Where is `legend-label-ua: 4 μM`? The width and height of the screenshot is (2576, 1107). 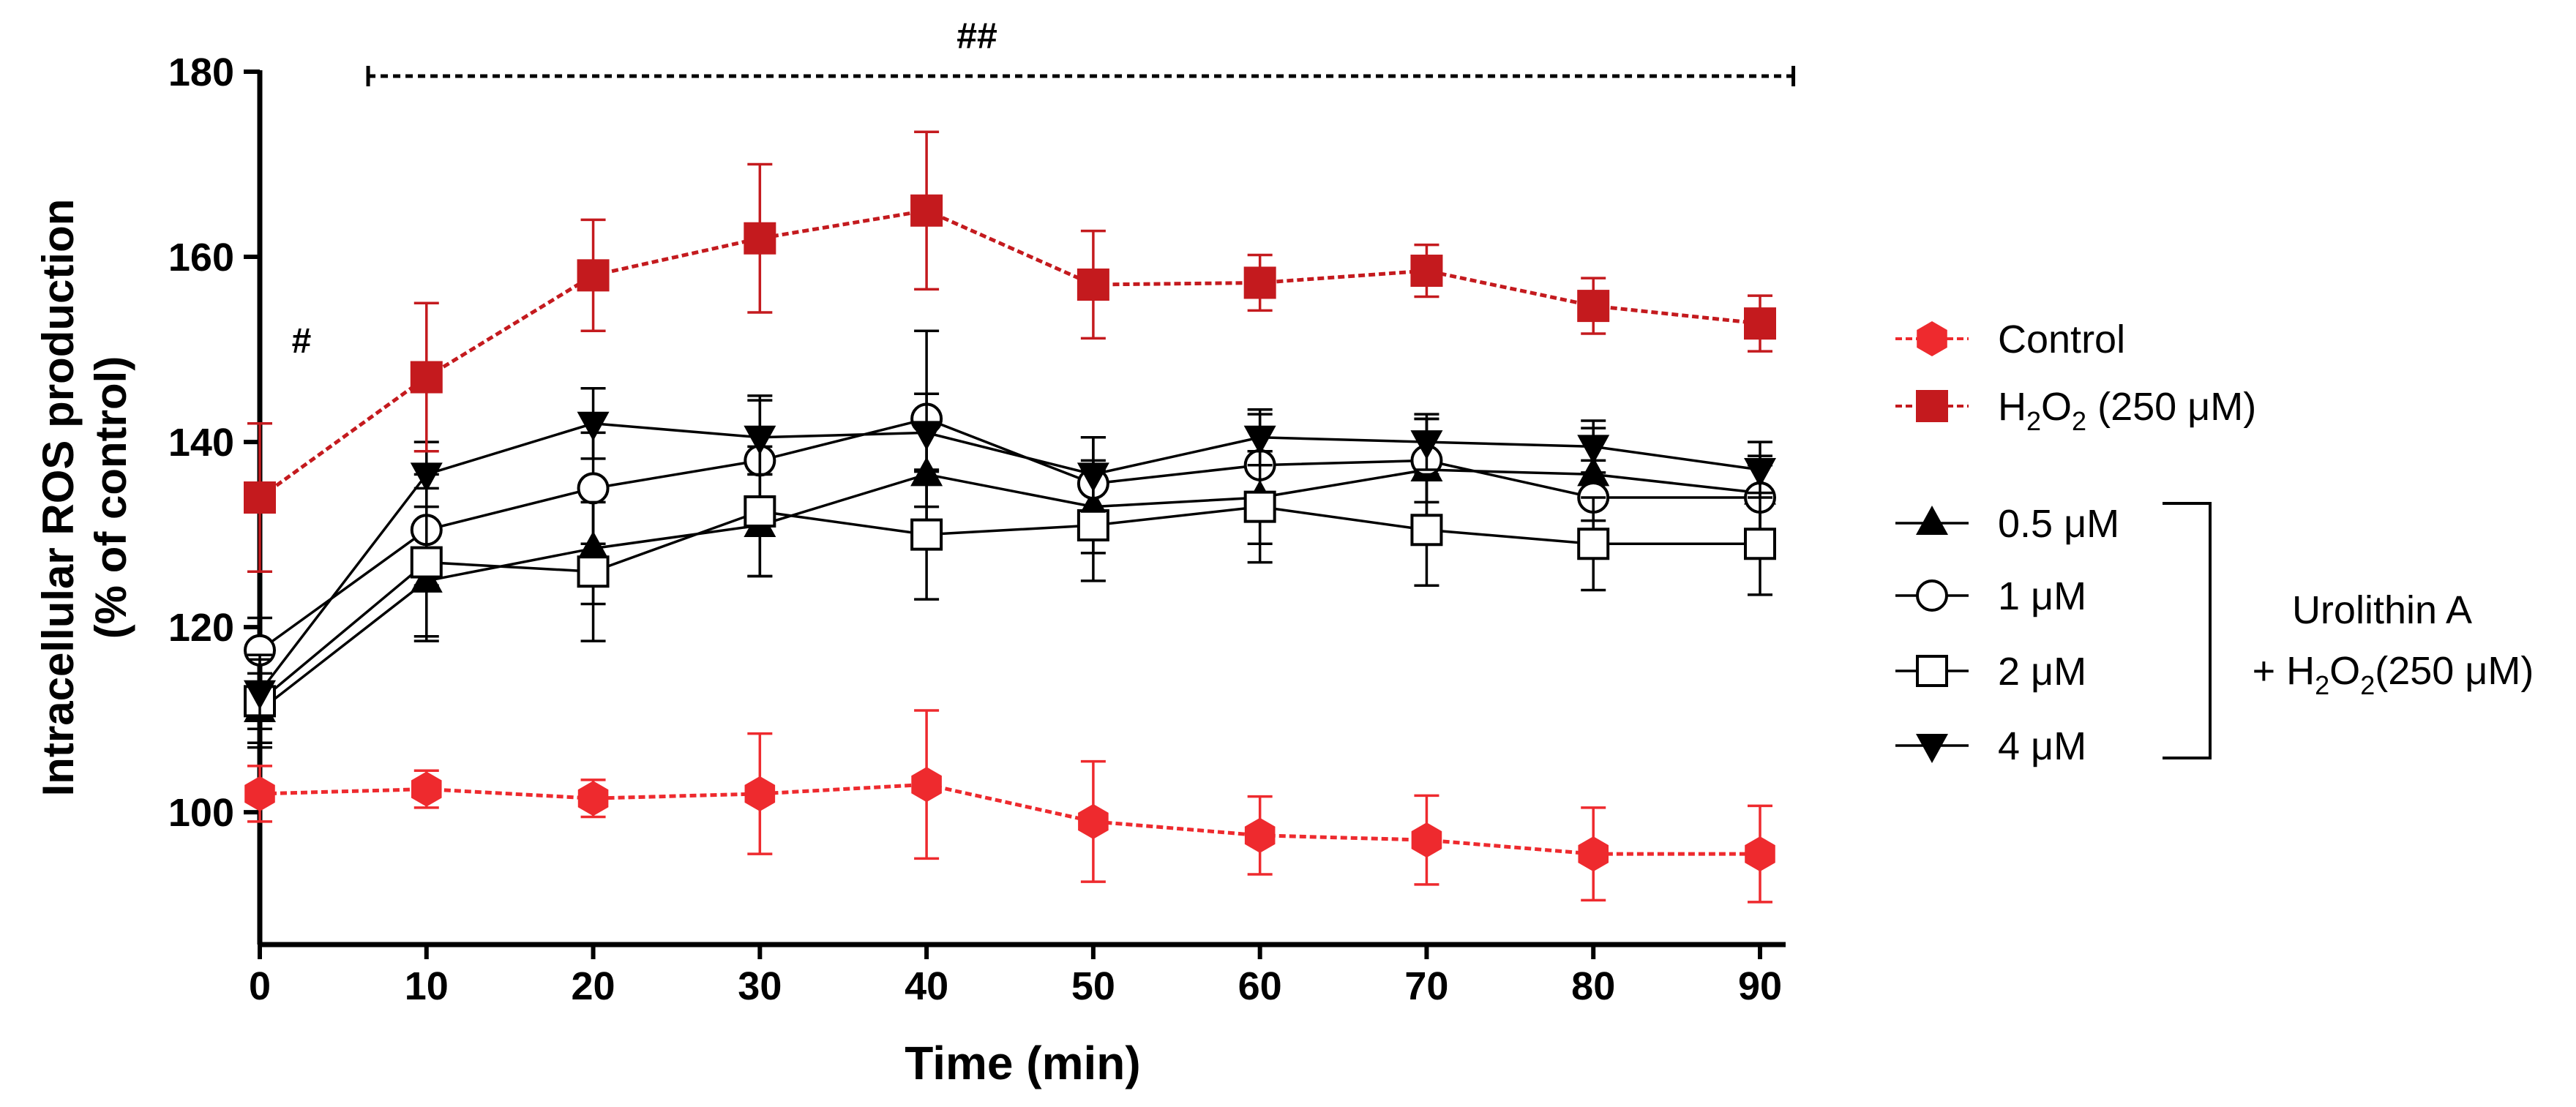 legend-label-ua: 4 μM is located at coordinates (2042, 746).